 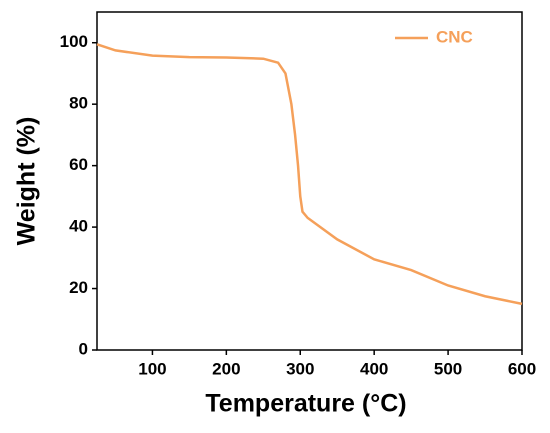 What do you see at coordinates (27, 181) in the screenshot?
I see `y-axis-label: Weight (%)` at bounding box center [27, 181].